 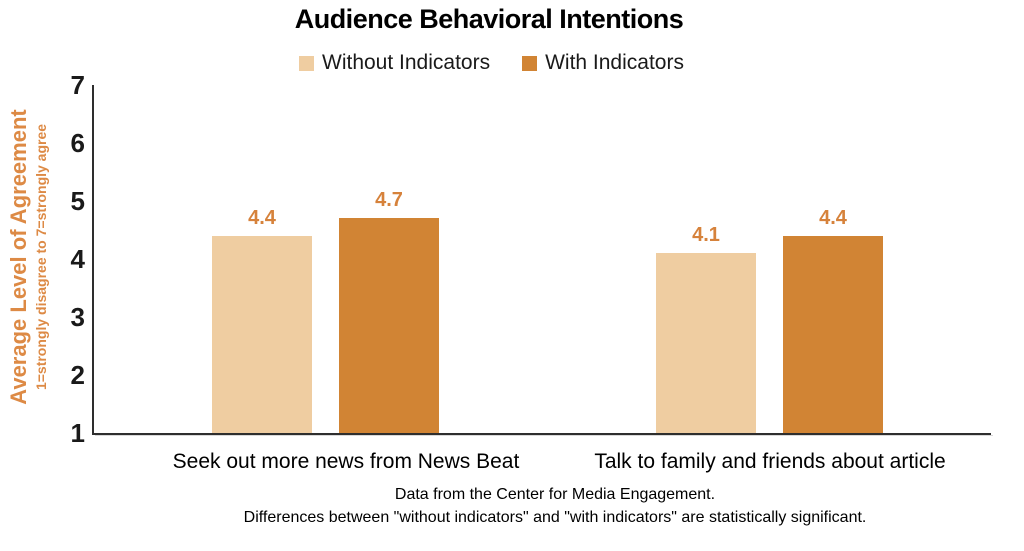 What do you see at coordinates (325, 259) in the screenshot?
I see `bar-group-1: 4.4 4.7` at bounding box center [325, 259].